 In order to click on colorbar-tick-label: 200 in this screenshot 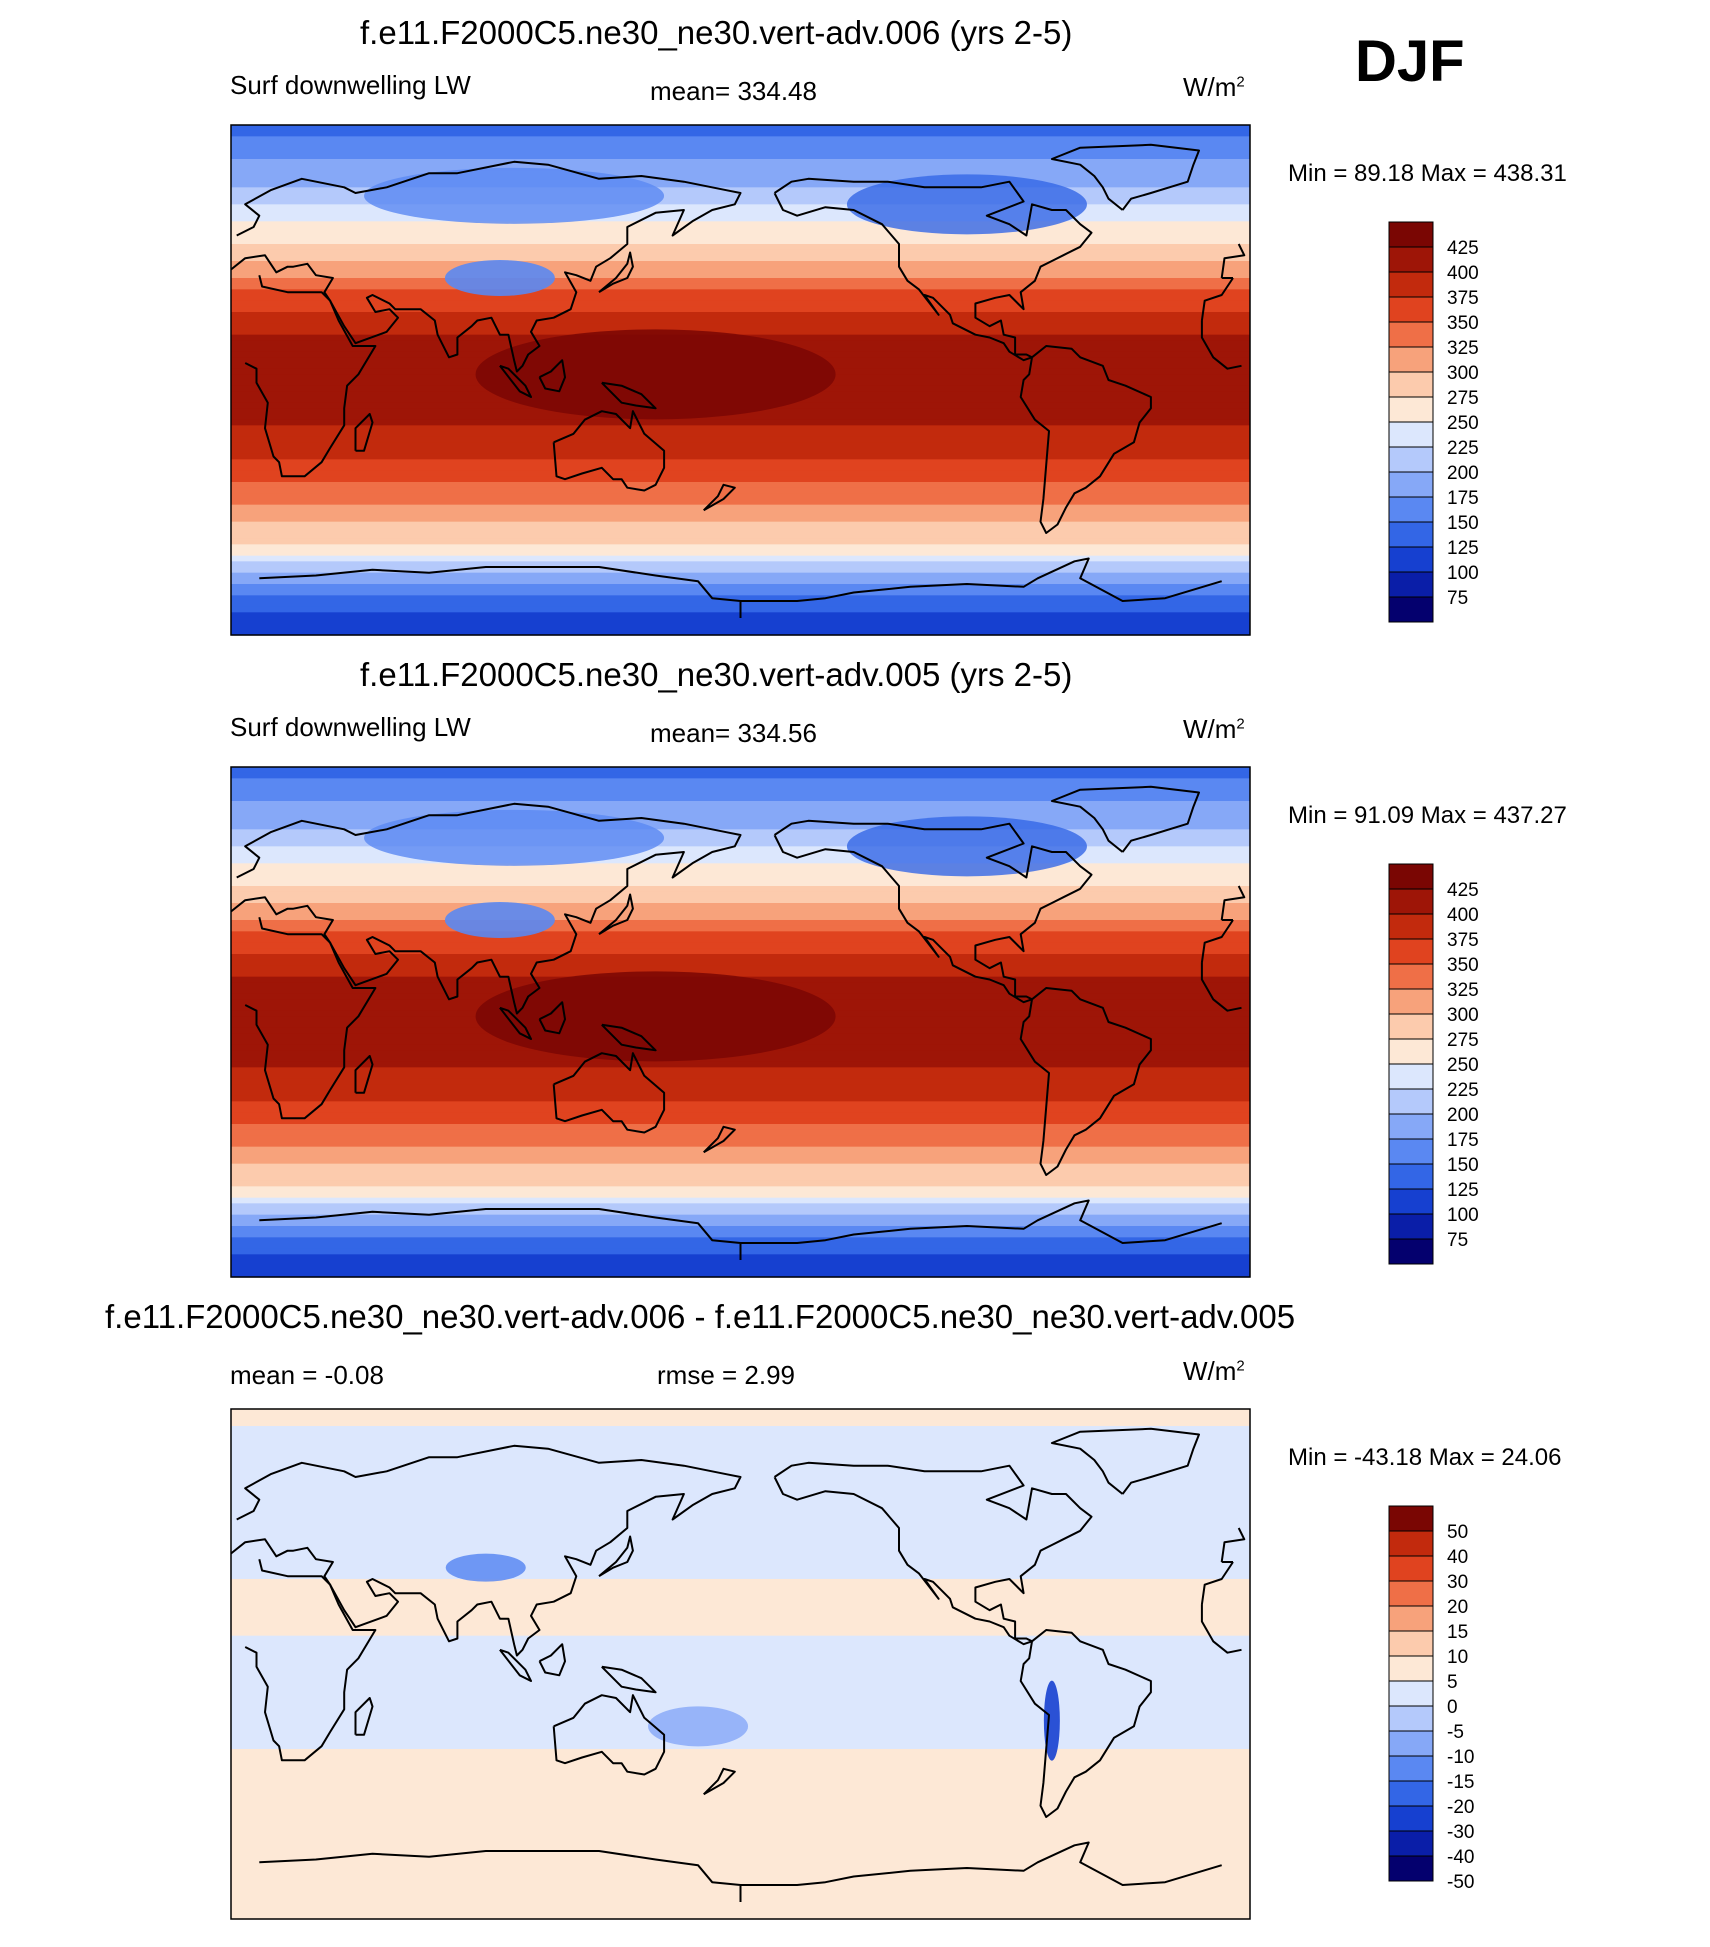, I will do `click(1463, 473)`.